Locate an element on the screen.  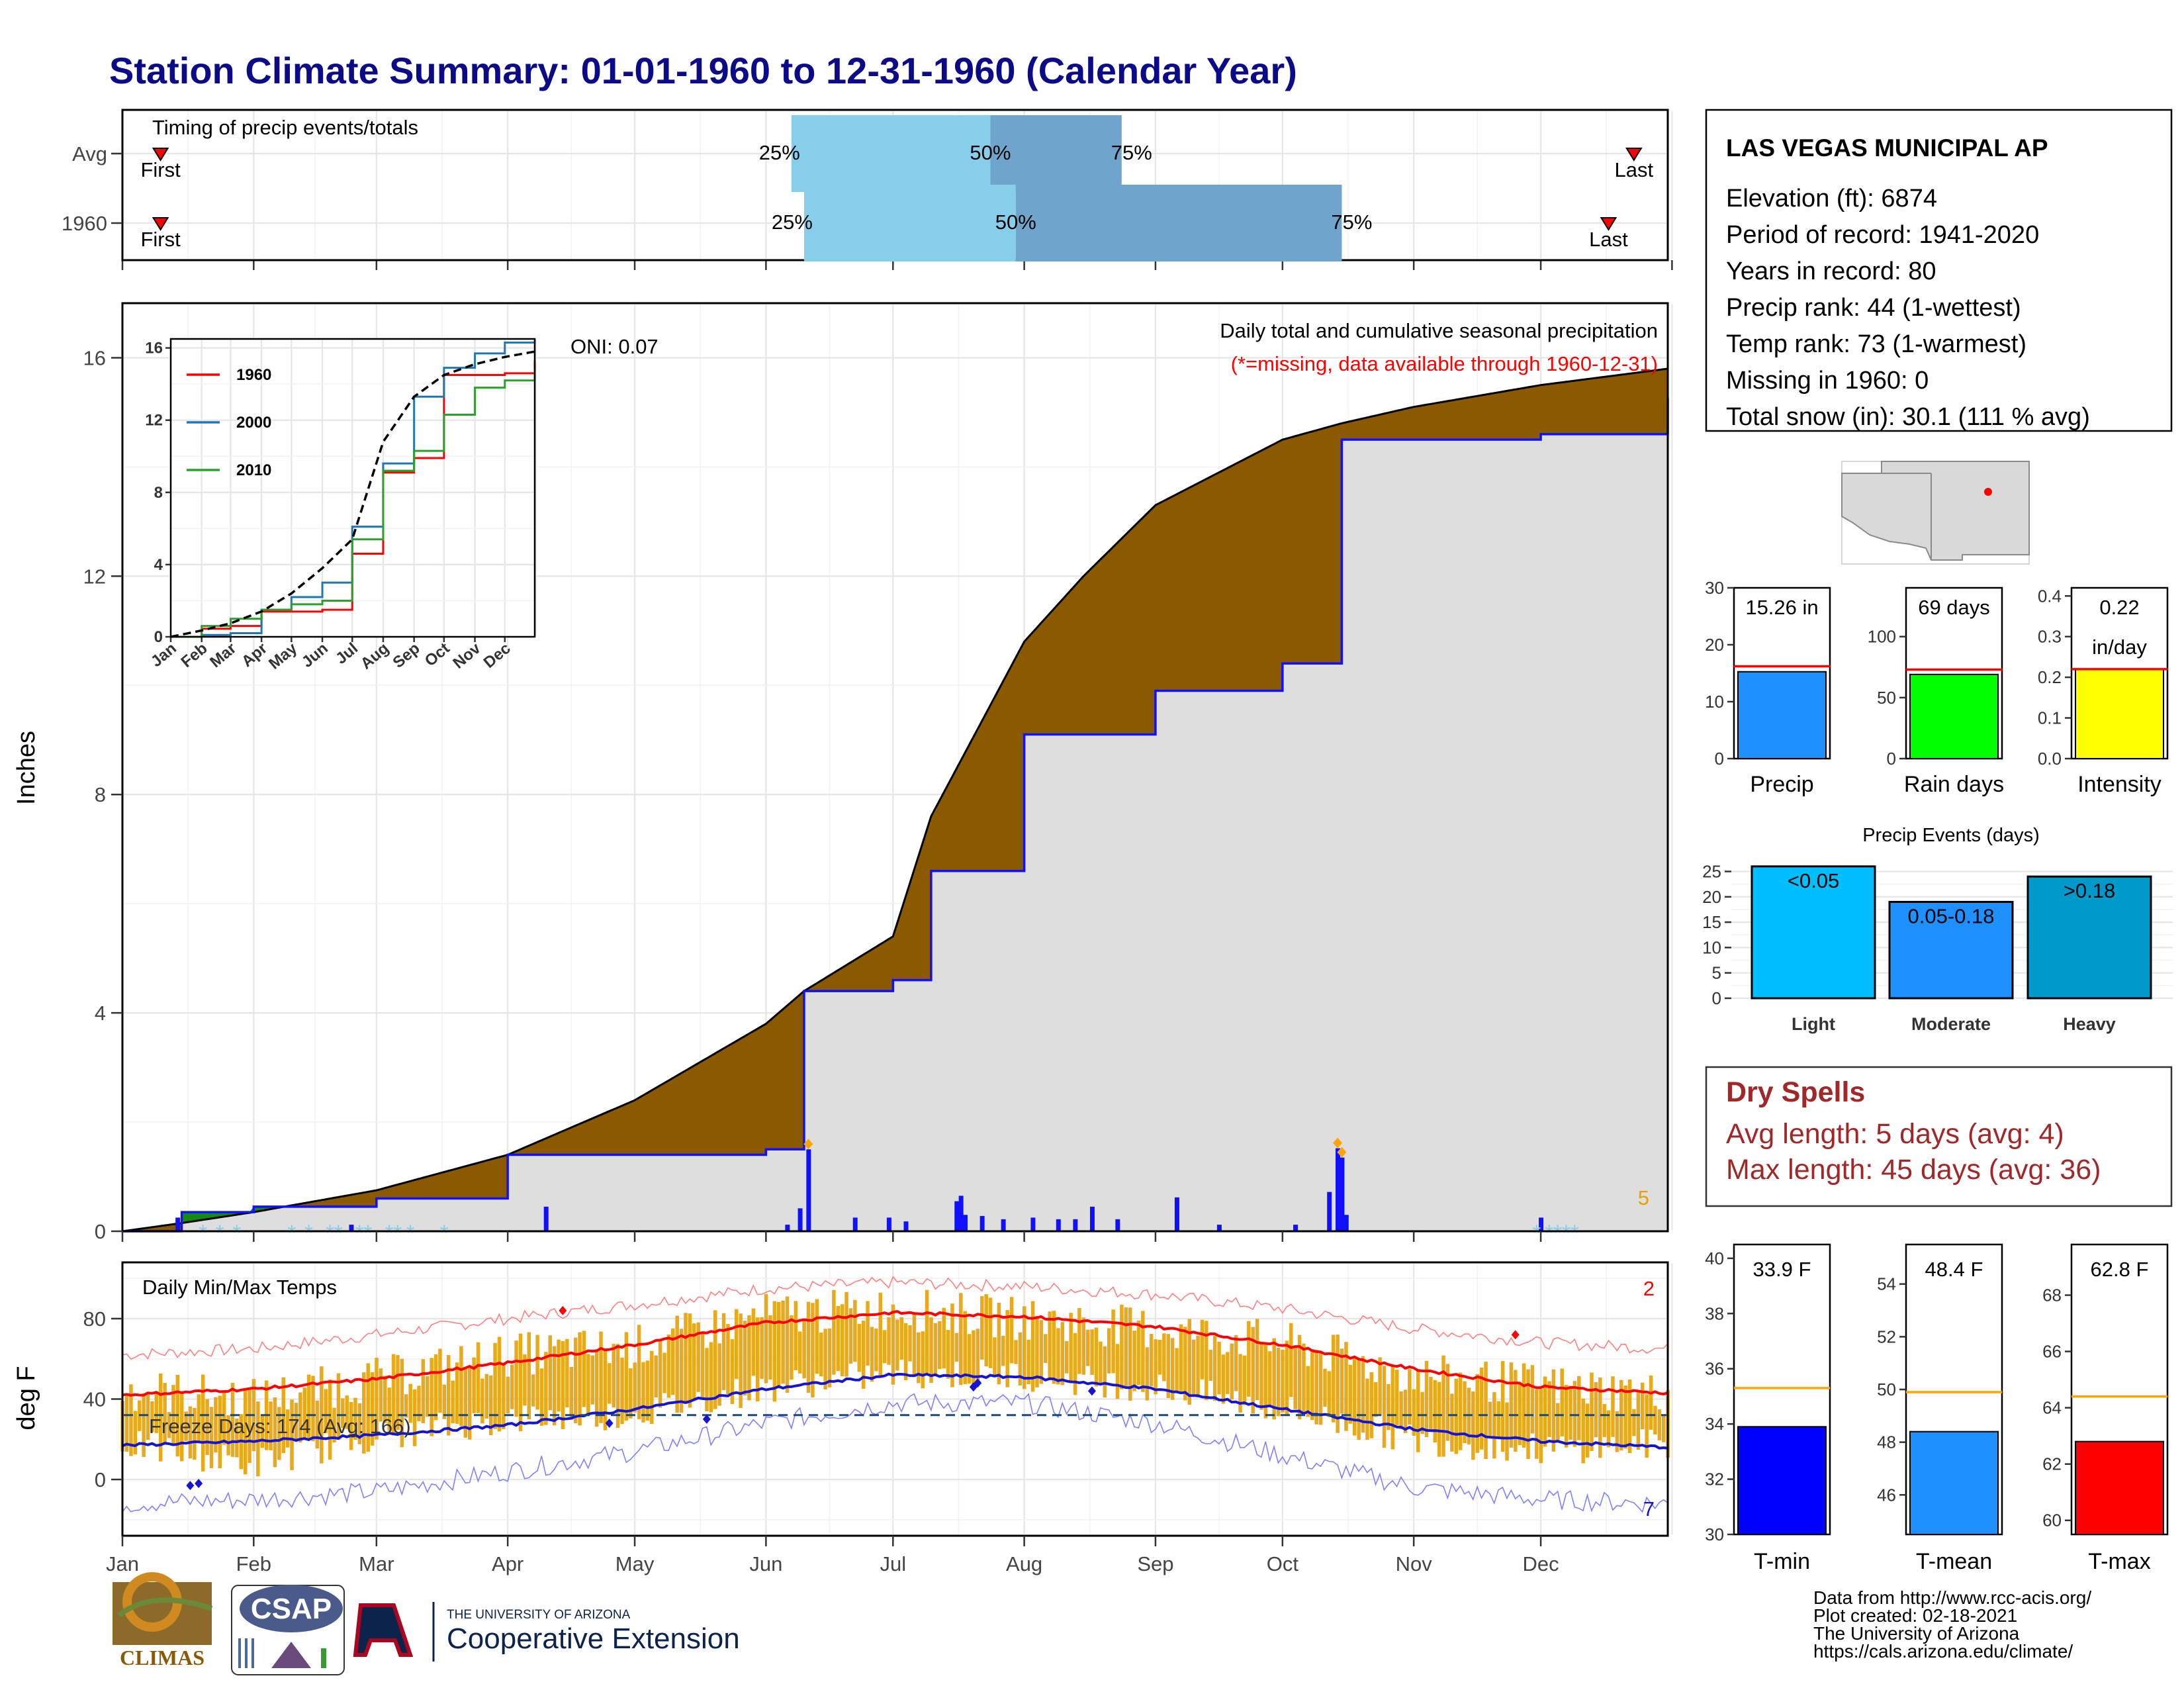
inset-x-tick-label: Oct is located at coordinates (437, 654).